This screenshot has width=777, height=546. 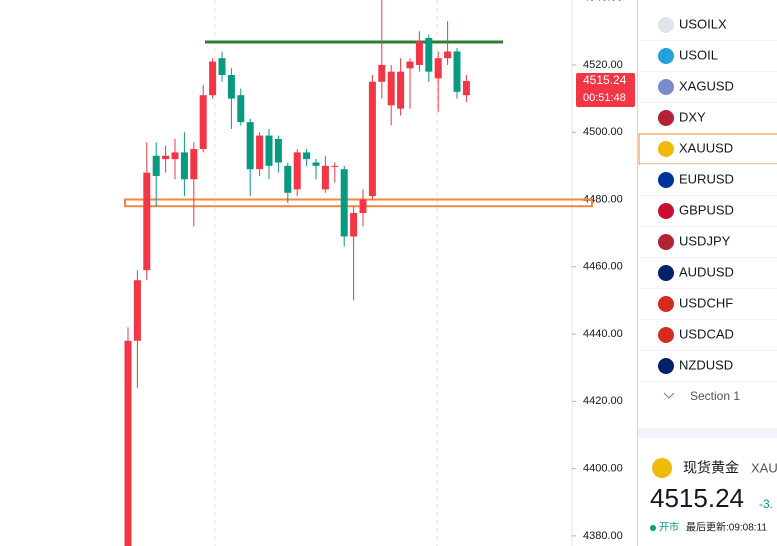 I want to click on y-tick-label: 4500.00, so click(x=603, y=132).